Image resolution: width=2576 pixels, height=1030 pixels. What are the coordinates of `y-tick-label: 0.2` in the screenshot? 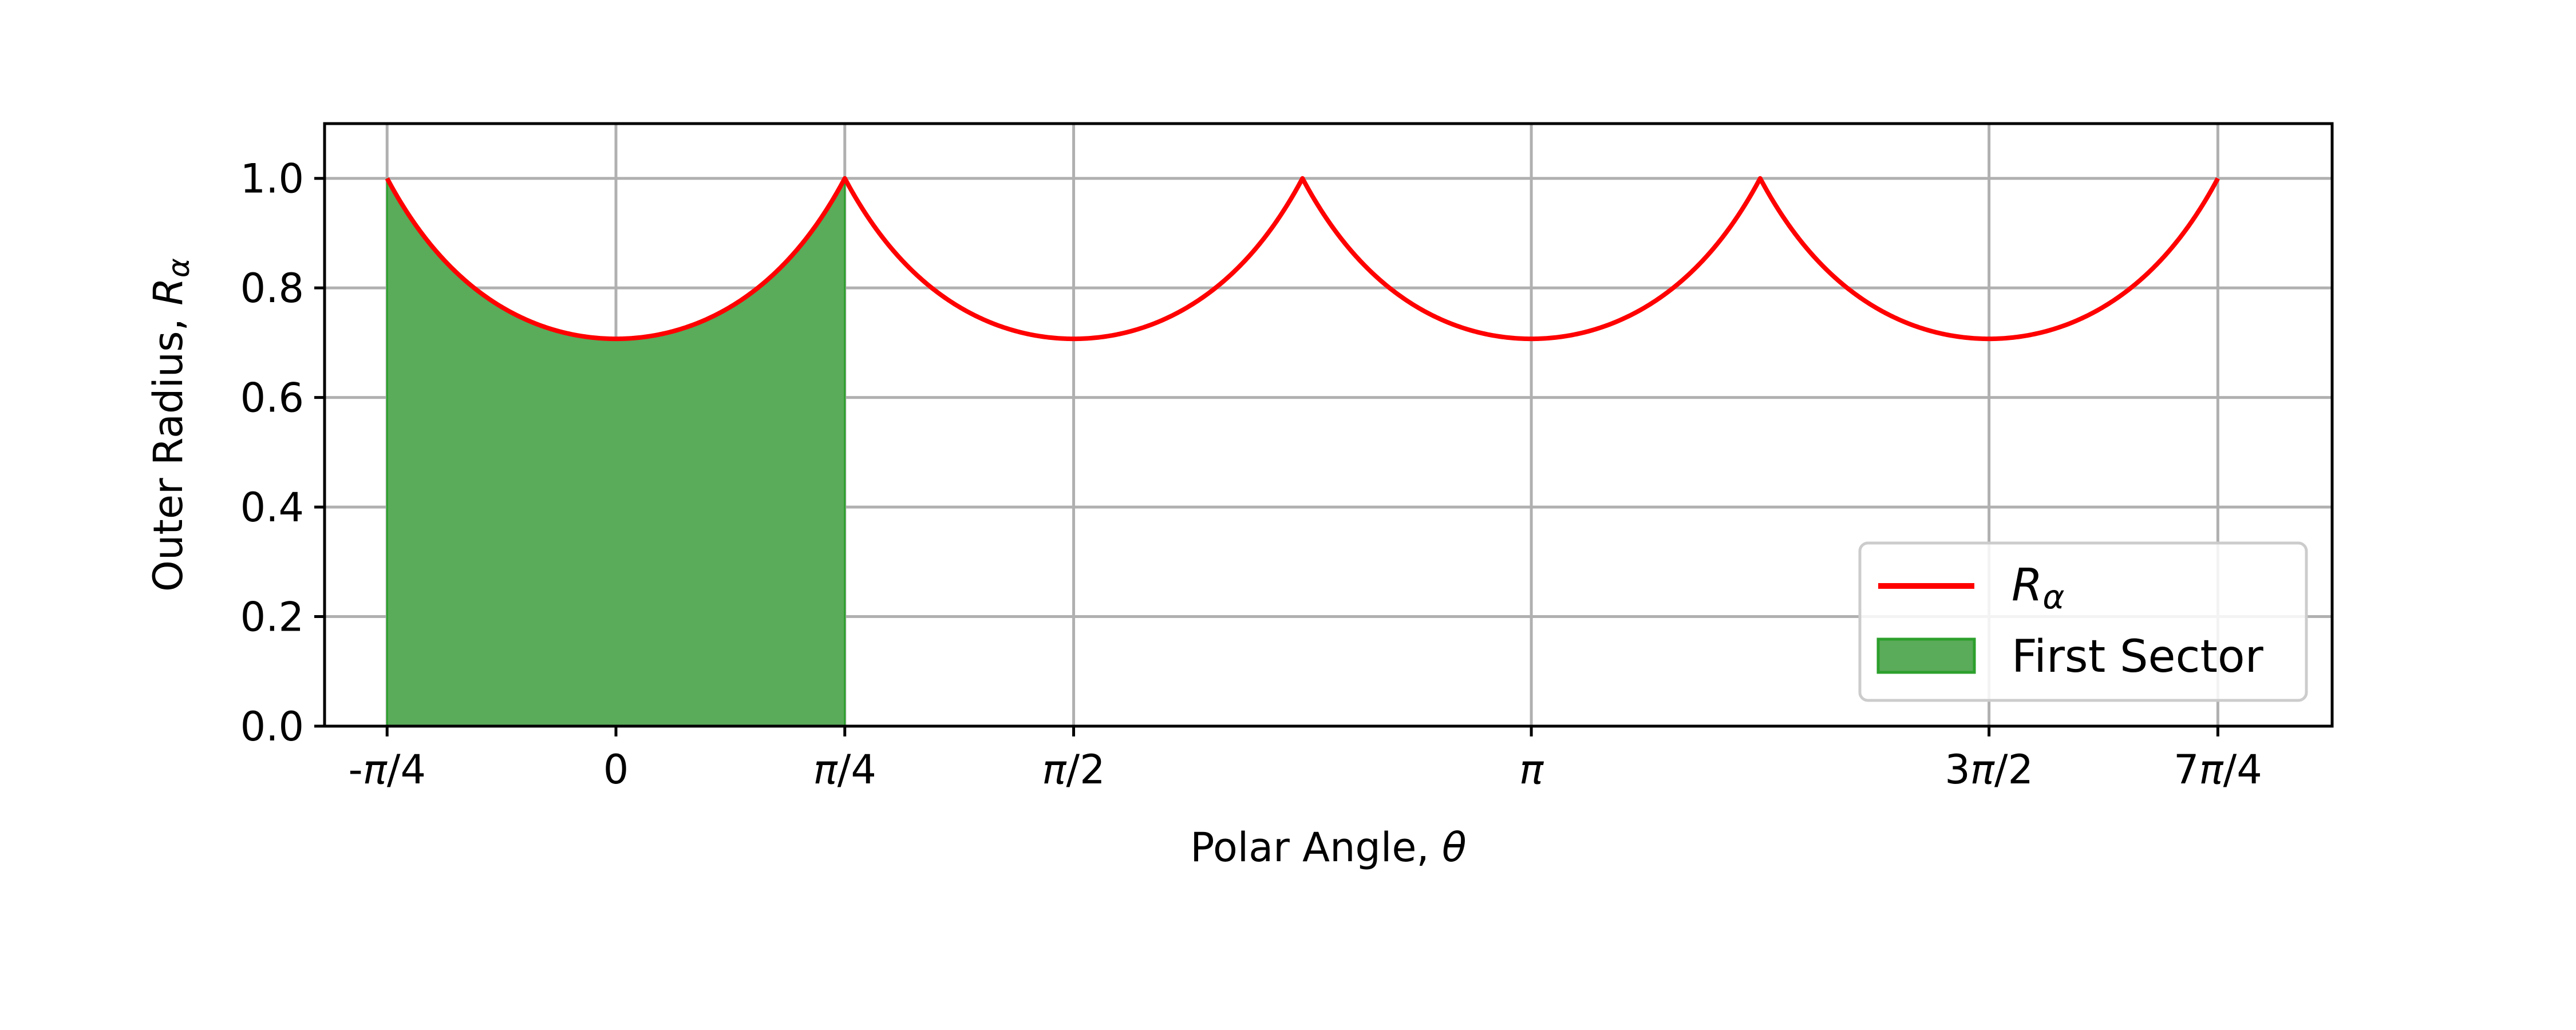 It's located at (272, 617).